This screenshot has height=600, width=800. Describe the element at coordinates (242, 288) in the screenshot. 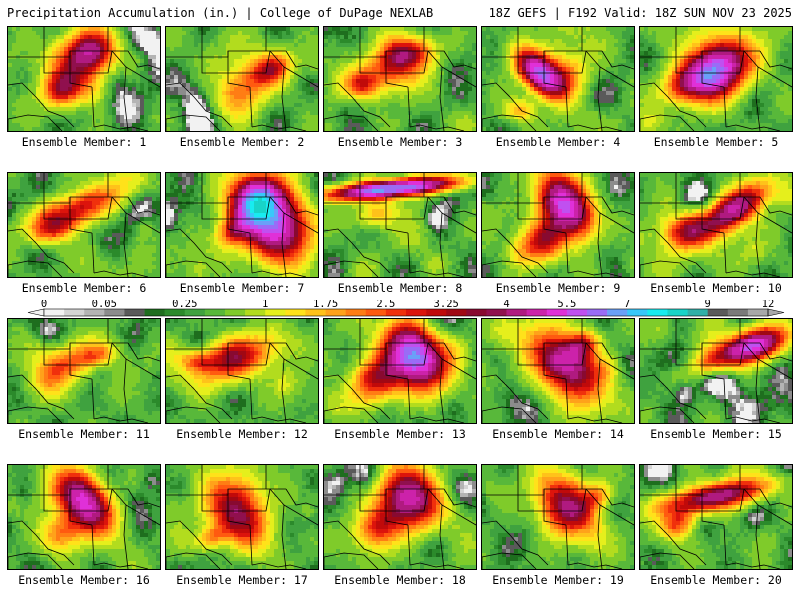

I see `ensemble-member-label: Ensemble Member: 7` at that location.